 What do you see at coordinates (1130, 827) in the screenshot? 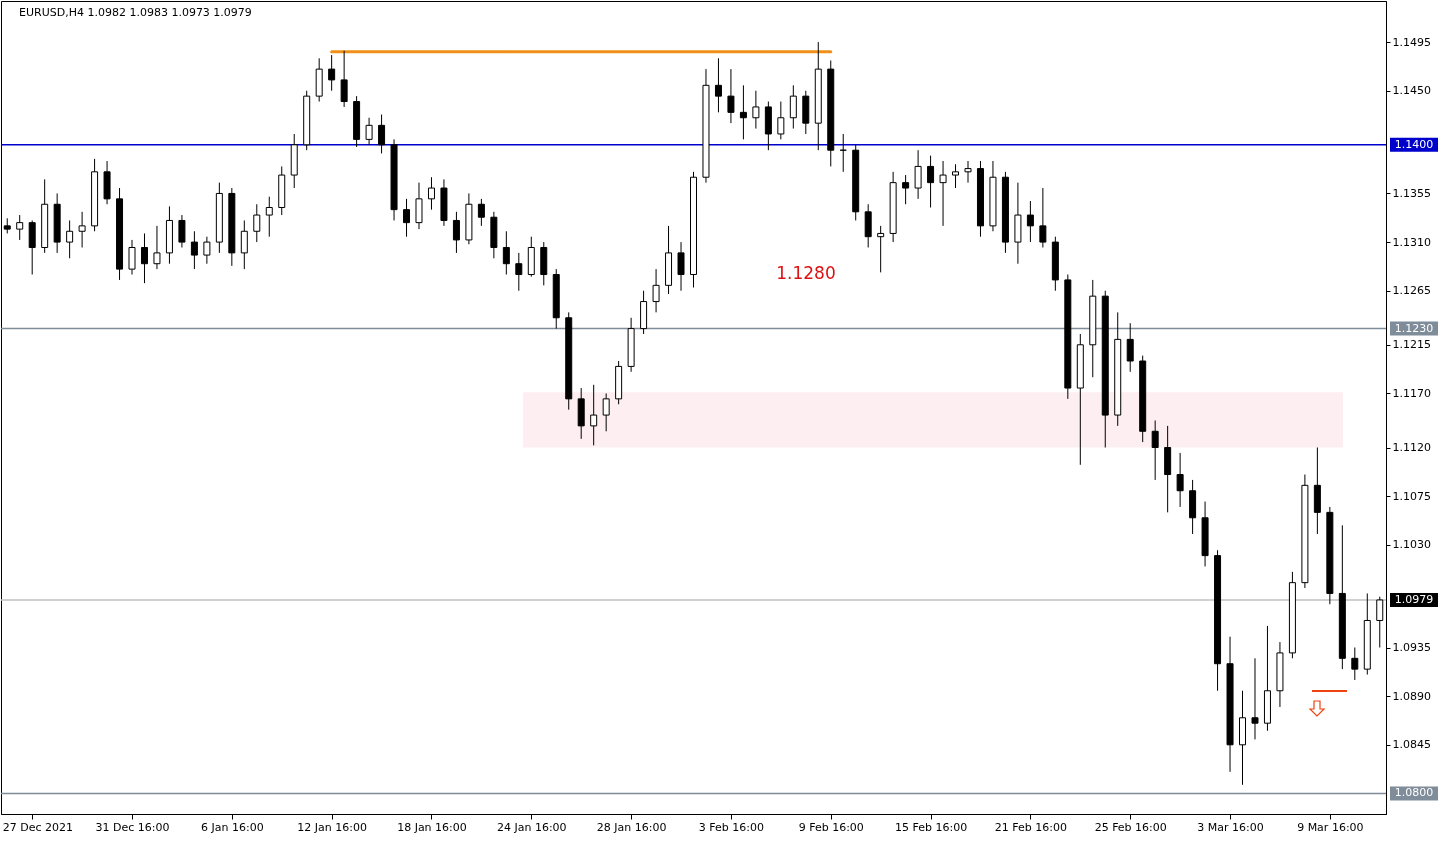
I see `x-tick-label: 25 Feb 16:00` at bounding box center [1130, 827].